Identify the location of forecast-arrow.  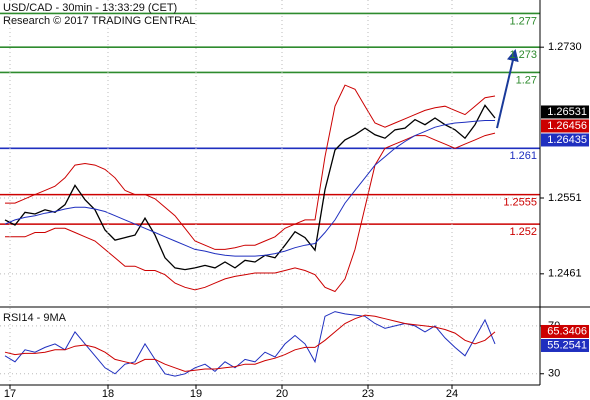
(507, 89).